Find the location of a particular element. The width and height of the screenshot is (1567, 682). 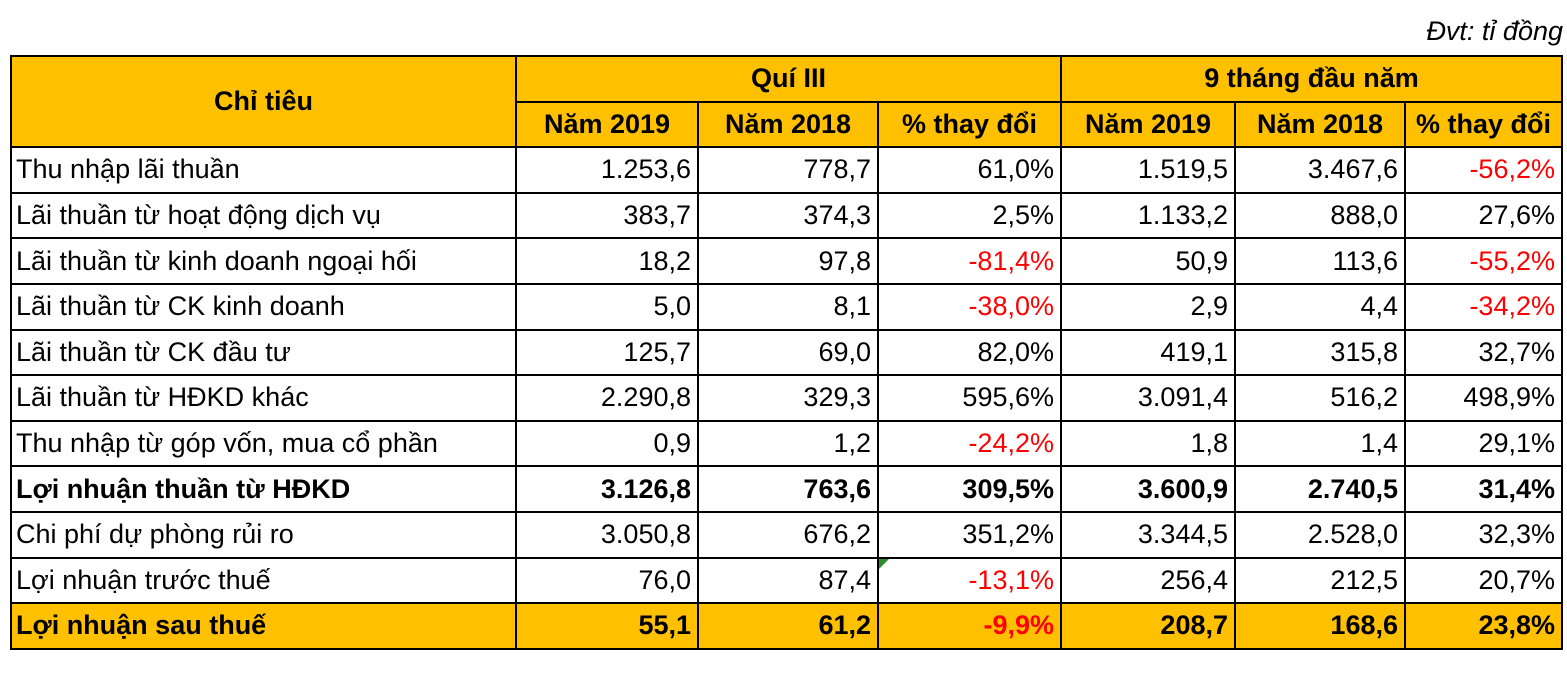

cell-9m-2019: 3.600,9 is located at coordinates (1148, 489).